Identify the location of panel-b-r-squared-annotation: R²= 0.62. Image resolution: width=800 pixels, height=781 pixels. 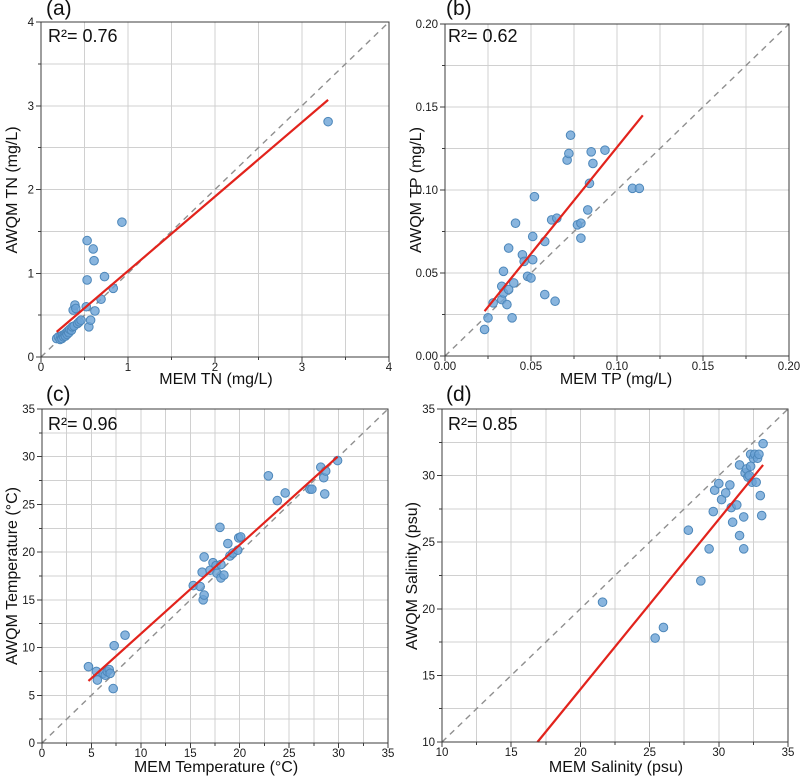
(483, 36).